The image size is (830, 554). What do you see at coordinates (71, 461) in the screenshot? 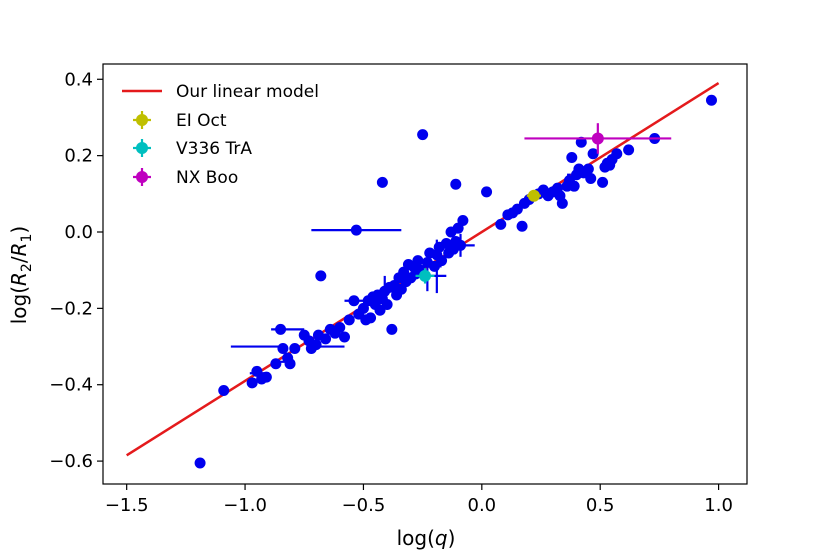
I see `y-tick-label: −0.6` at bounding box center [71, 461].